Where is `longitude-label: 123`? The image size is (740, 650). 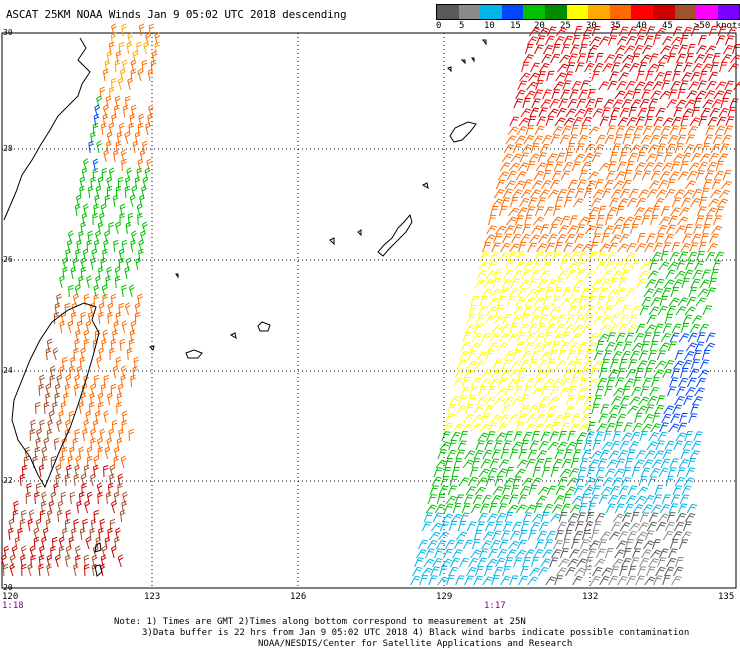
longitude-label: 123 is located at coordinates (152, 597).